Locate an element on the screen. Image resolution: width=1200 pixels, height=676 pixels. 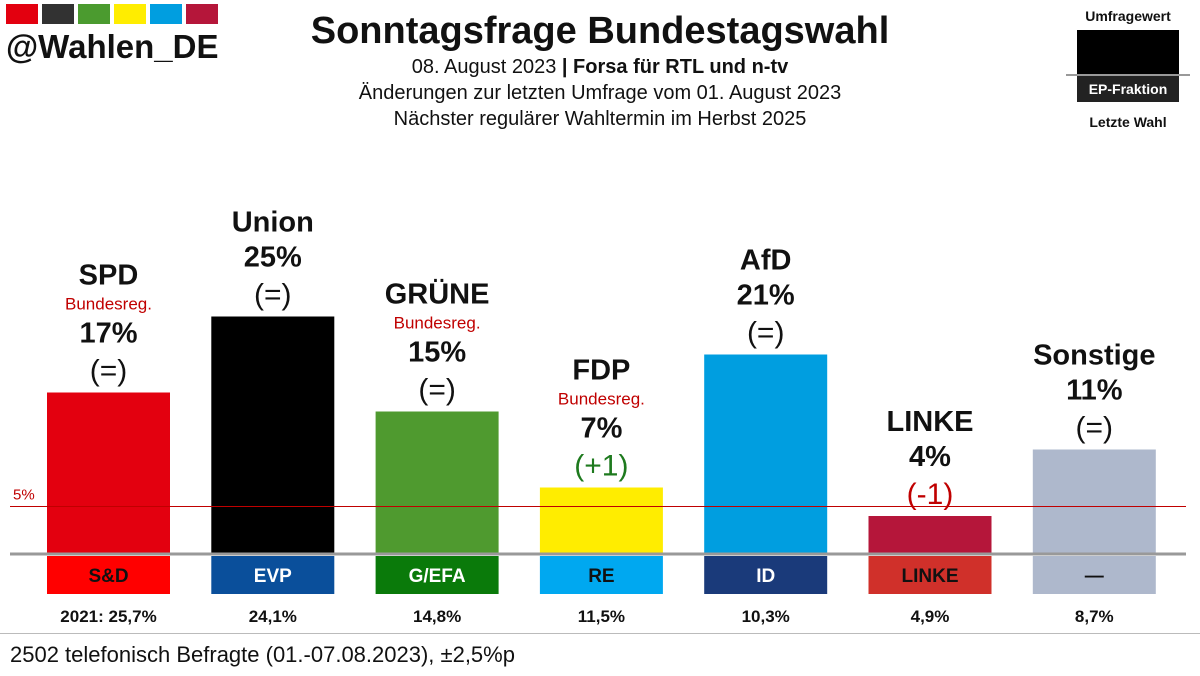
ep-group-spd: S&D is located at coordinates (108, 576).